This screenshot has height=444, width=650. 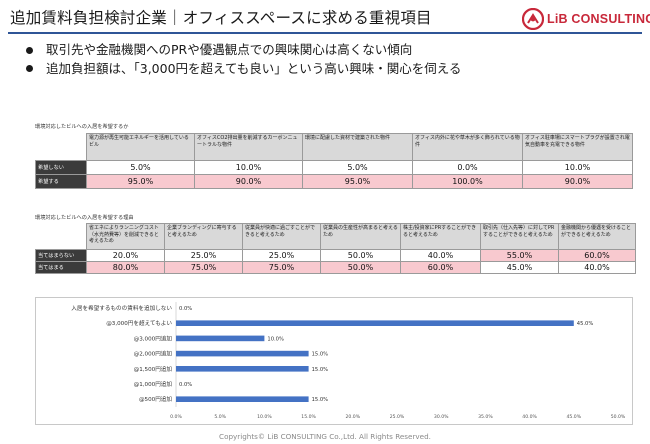 I want to click on table2-header: 取引先（仕入先等）に対してPRすることができると考えるため, so click(x=519, y=236).